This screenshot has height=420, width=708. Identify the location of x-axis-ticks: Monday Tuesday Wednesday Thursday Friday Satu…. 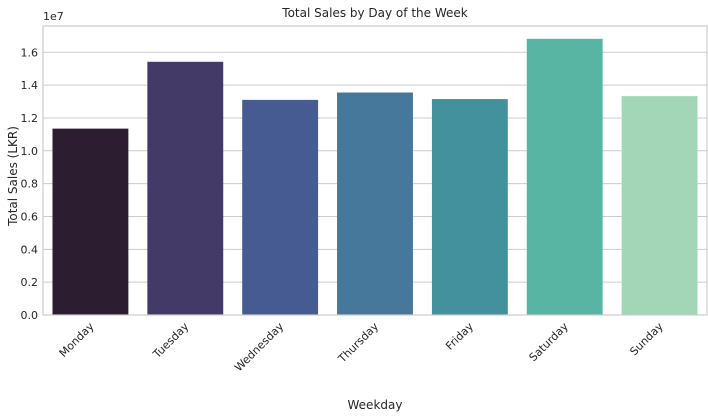
(361, 347).